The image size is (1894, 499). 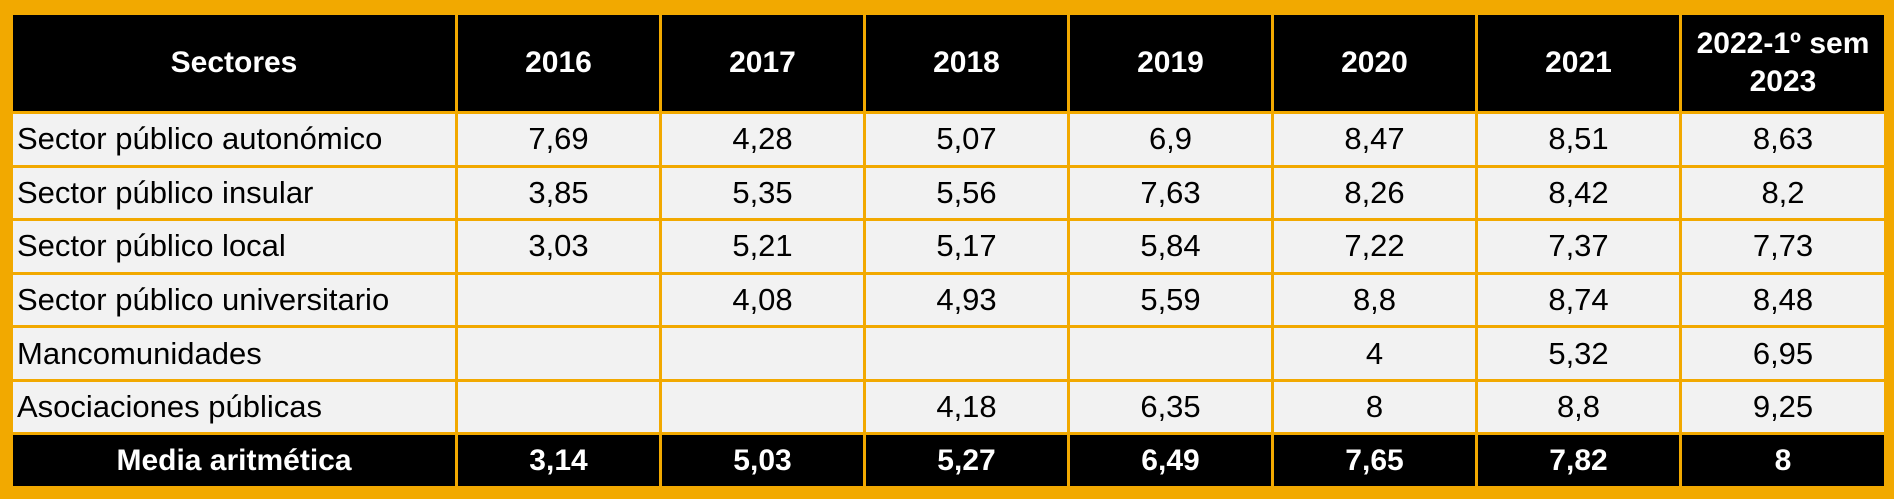 I want to click on total-cell: 5,27, so click(x=966, y=460).